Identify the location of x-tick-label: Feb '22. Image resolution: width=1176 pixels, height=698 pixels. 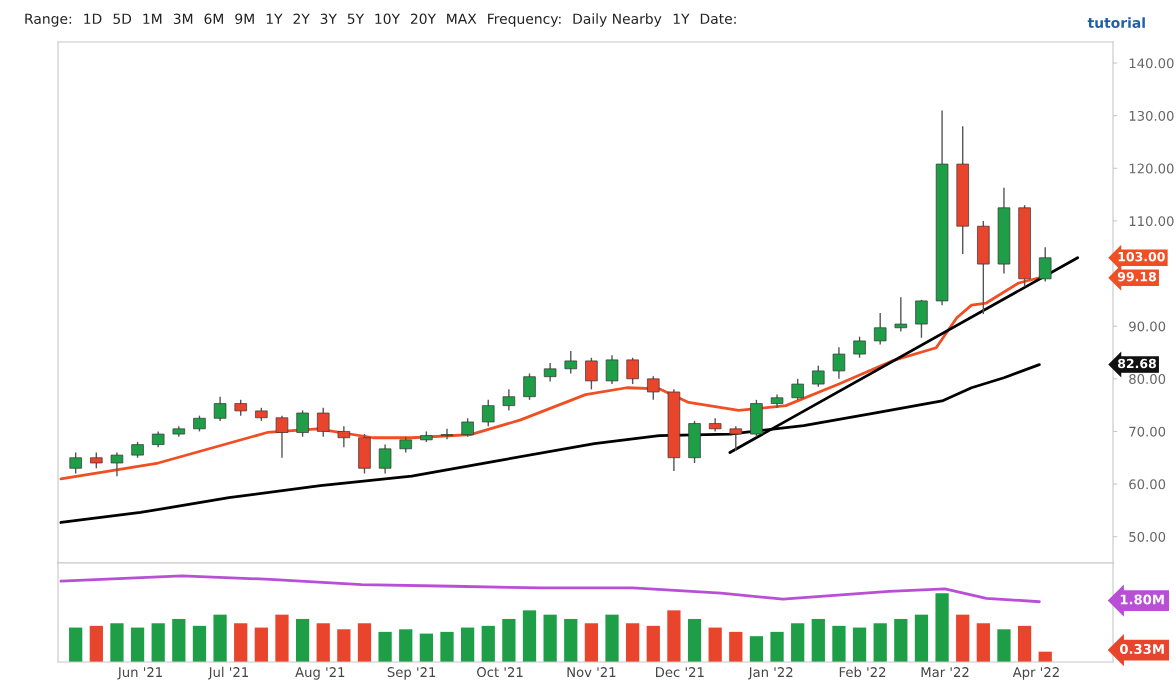
(862, 672).